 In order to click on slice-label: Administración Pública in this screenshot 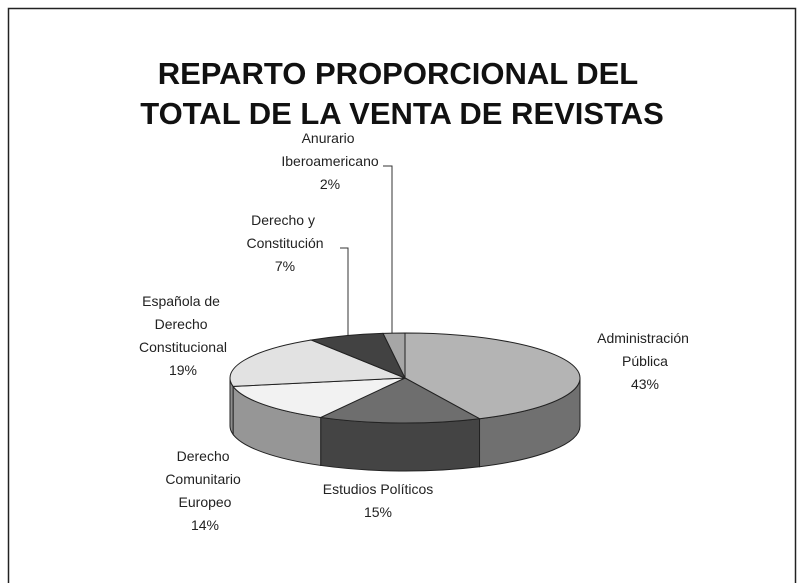, I will do `click(645, 349)`.